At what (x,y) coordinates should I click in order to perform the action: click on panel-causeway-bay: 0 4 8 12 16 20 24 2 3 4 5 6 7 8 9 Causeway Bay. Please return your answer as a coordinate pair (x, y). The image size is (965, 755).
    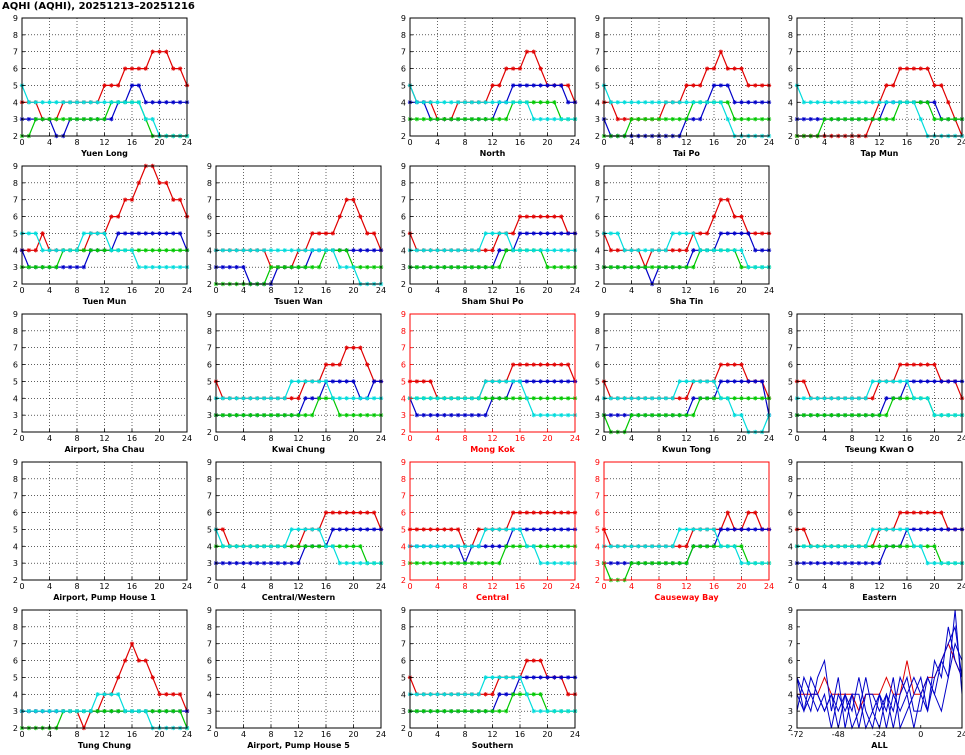
    Looking at the image, I should click on (684, 530).